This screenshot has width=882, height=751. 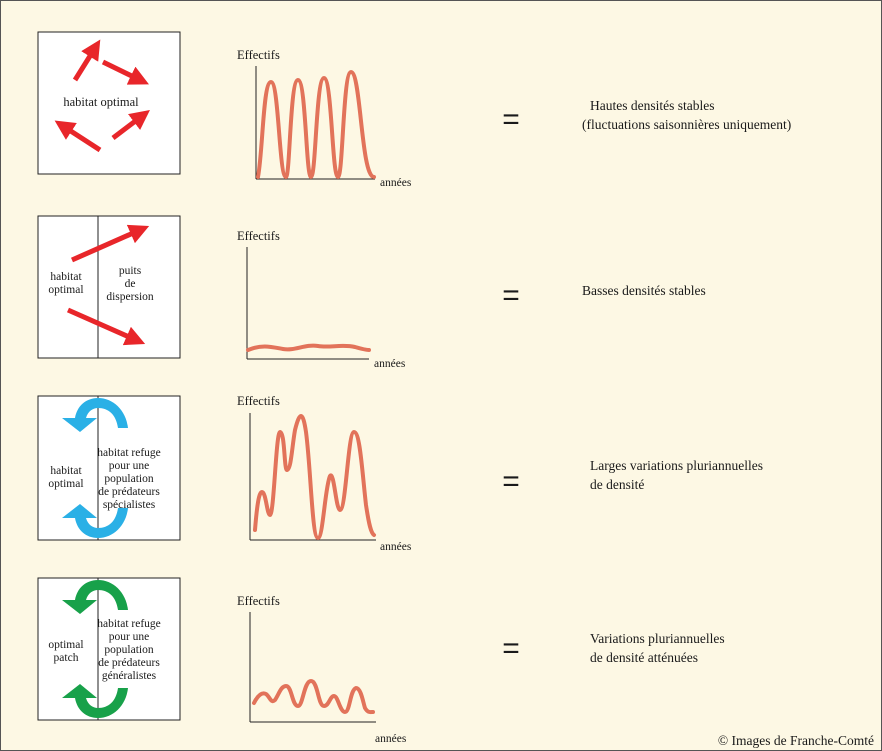 What do you see at coordinates (130, 271) in the screenshot?
I see `panel-label: puits` at bounding box center [130, 271].